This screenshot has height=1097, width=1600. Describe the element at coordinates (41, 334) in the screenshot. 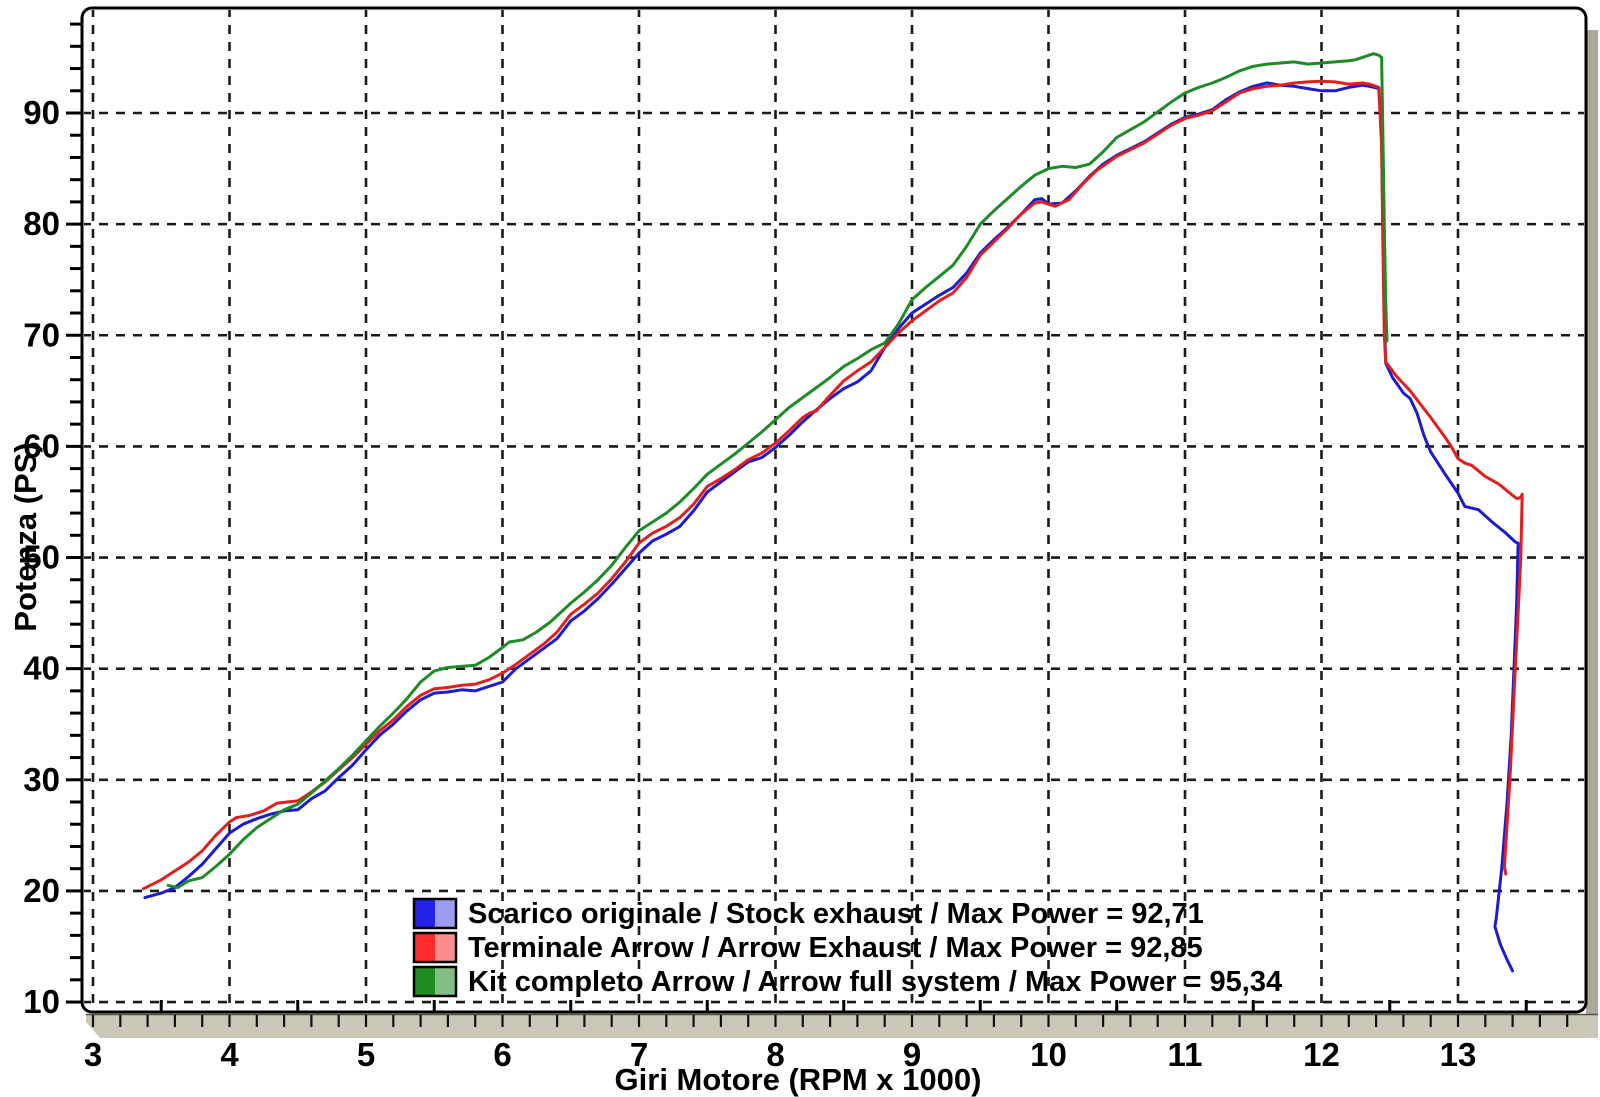

I see `svg-text: 70` at that location.